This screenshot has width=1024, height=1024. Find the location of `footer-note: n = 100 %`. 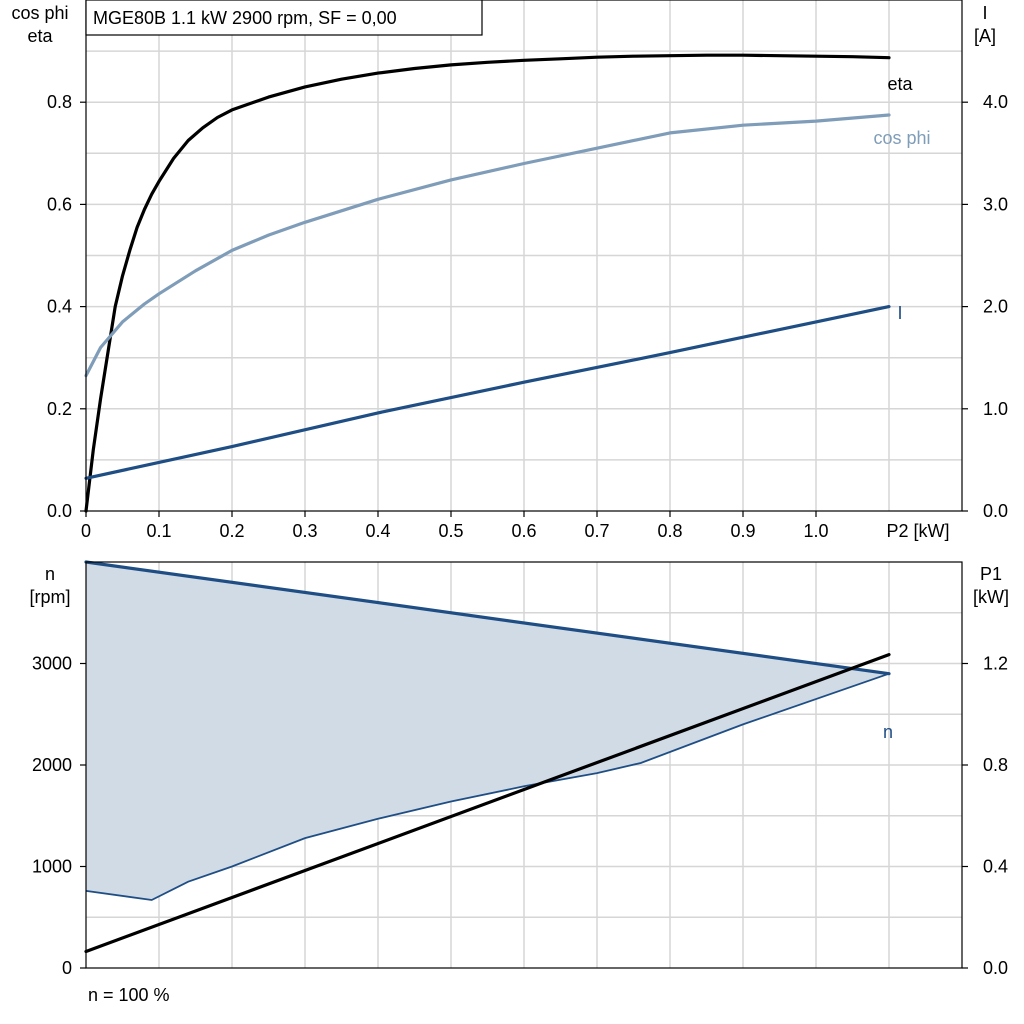

footer-note: n = 100 % is located at coordinates (129, 995).